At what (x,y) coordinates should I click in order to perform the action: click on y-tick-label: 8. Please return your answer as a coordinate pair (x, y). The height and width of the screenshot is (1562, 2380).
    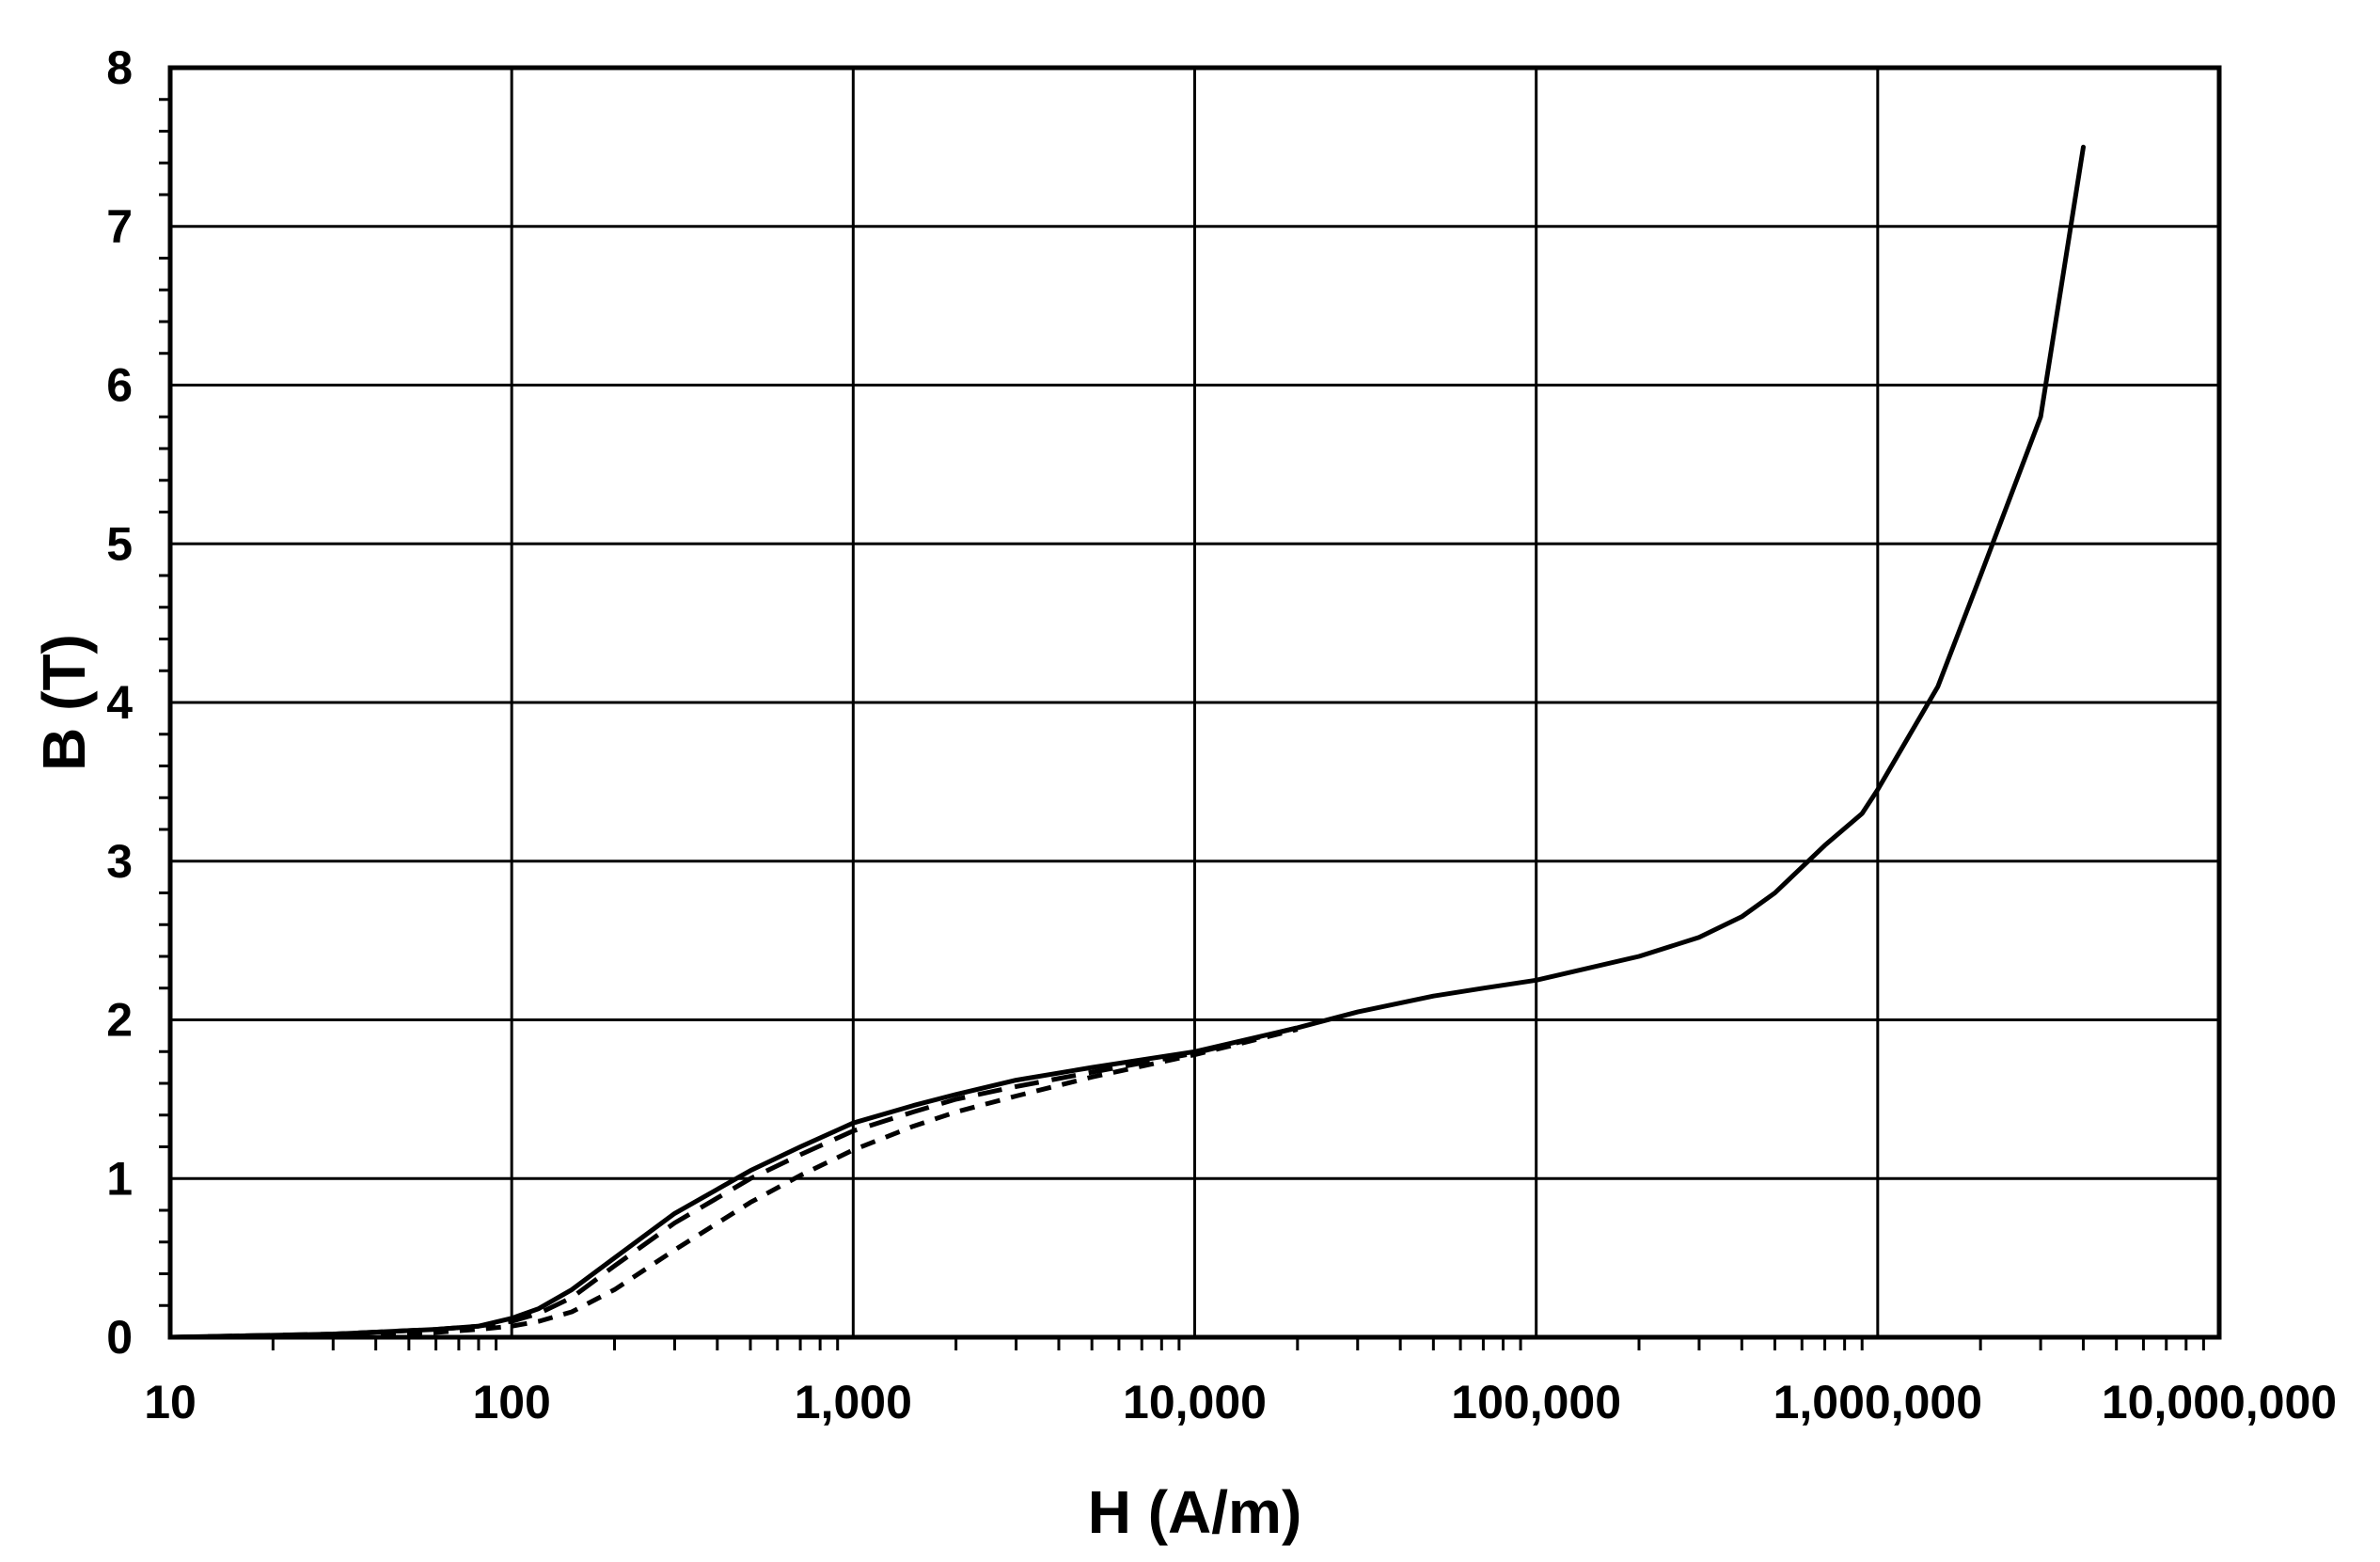
    Looking at the image, I should click on (119, 67).